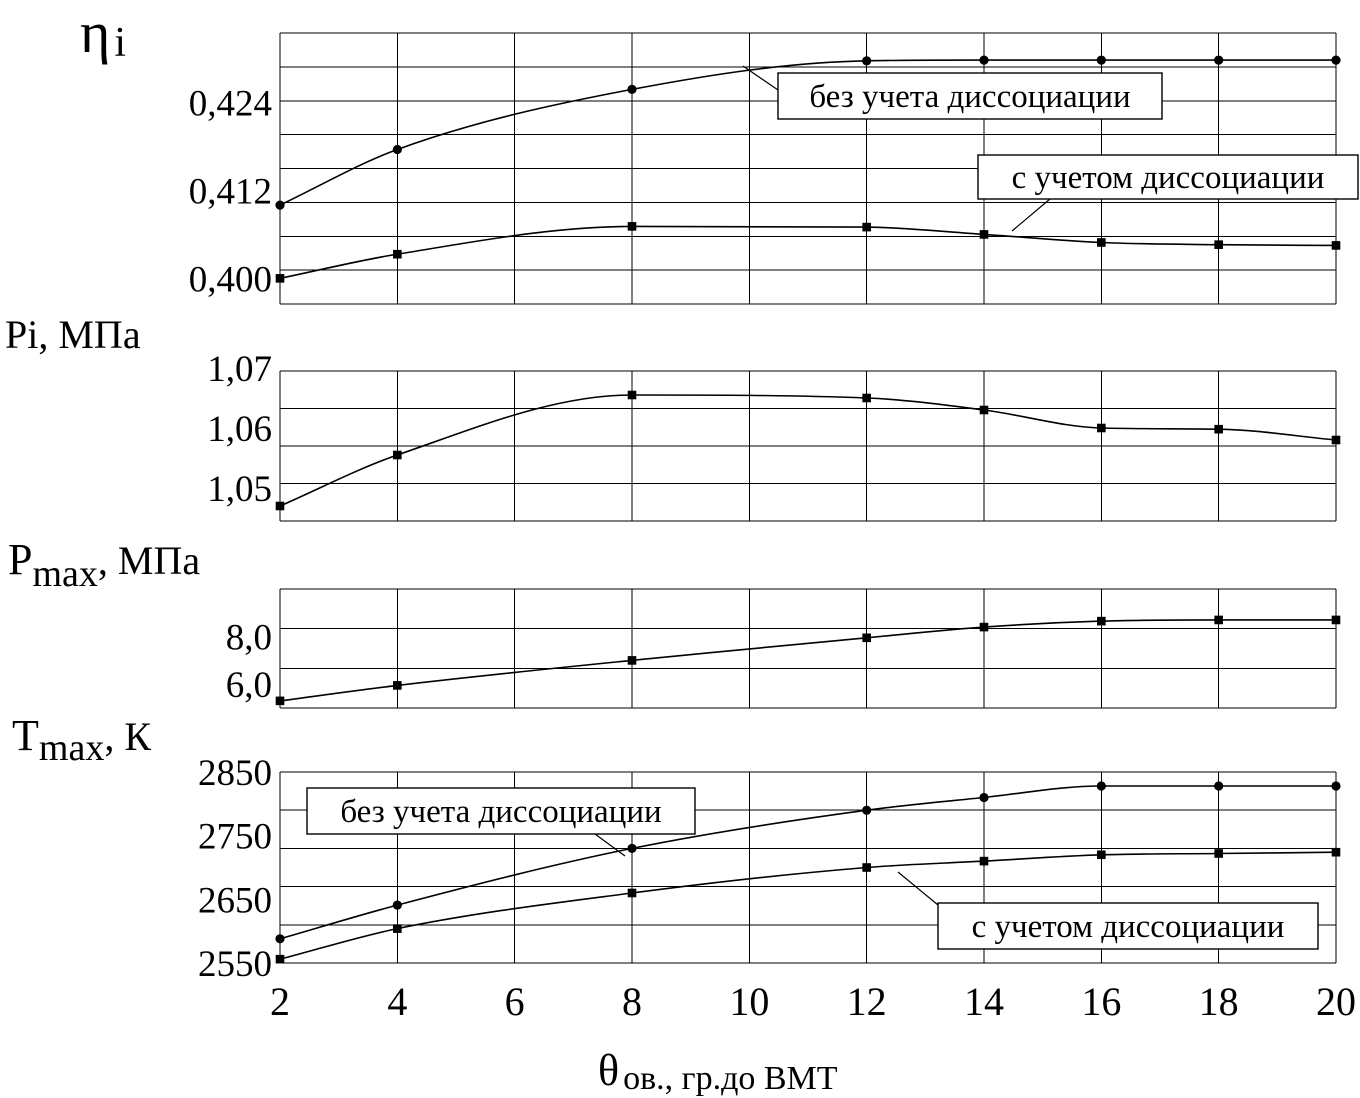  What do you see at coordinates (632, 1001) in the screenshot?
I see `x-tick-label: 8` at bounding box center [632, 1001].